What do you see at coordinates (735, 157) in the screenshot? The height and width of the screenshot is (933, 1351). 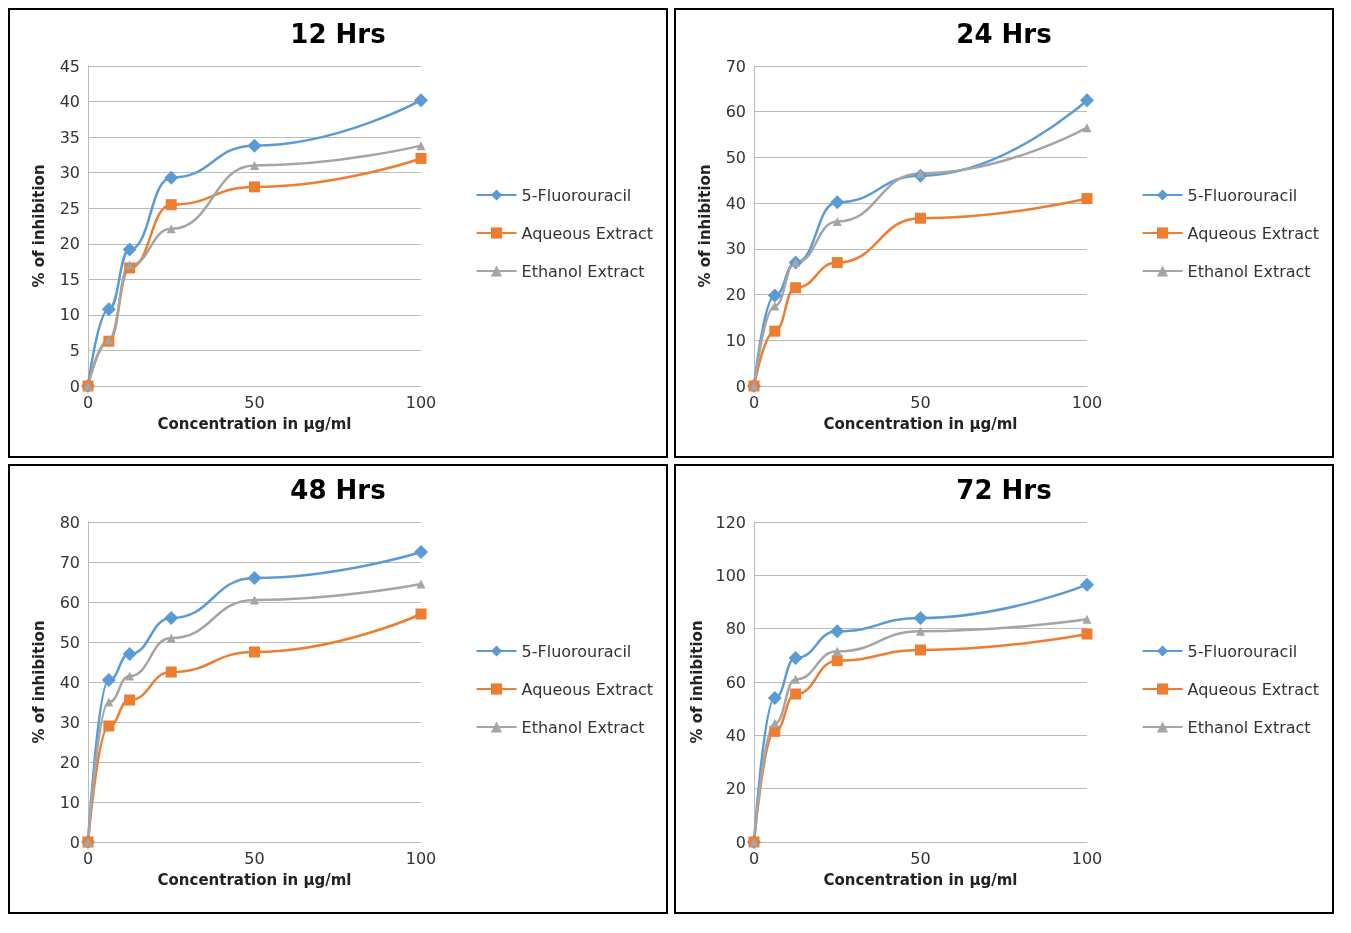 I see `y-tick-label: 50` at bounding box center [735, 157].